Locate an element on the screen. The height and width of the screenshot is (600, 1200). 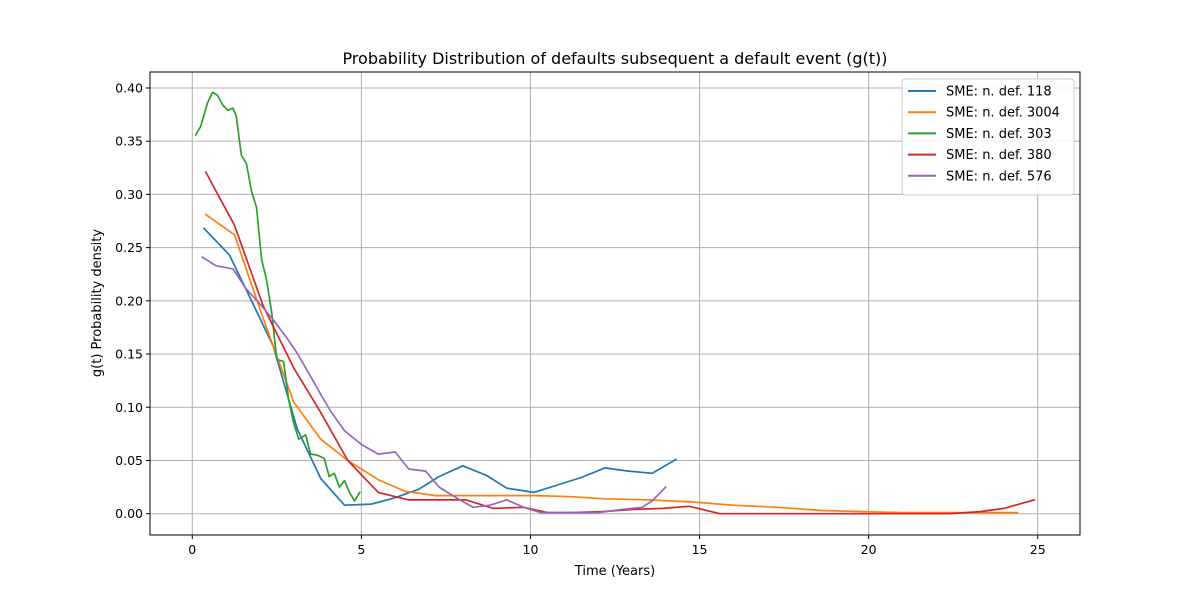
legend-label: SME: n. def. 118 is located at coordinates (999, 92).